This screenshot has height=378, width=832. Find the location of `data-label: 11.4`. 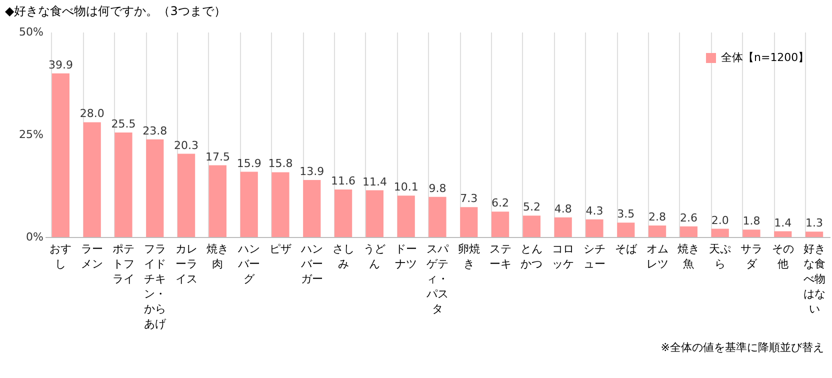

data-label: 11.4 is located at coordinates (374, 181).